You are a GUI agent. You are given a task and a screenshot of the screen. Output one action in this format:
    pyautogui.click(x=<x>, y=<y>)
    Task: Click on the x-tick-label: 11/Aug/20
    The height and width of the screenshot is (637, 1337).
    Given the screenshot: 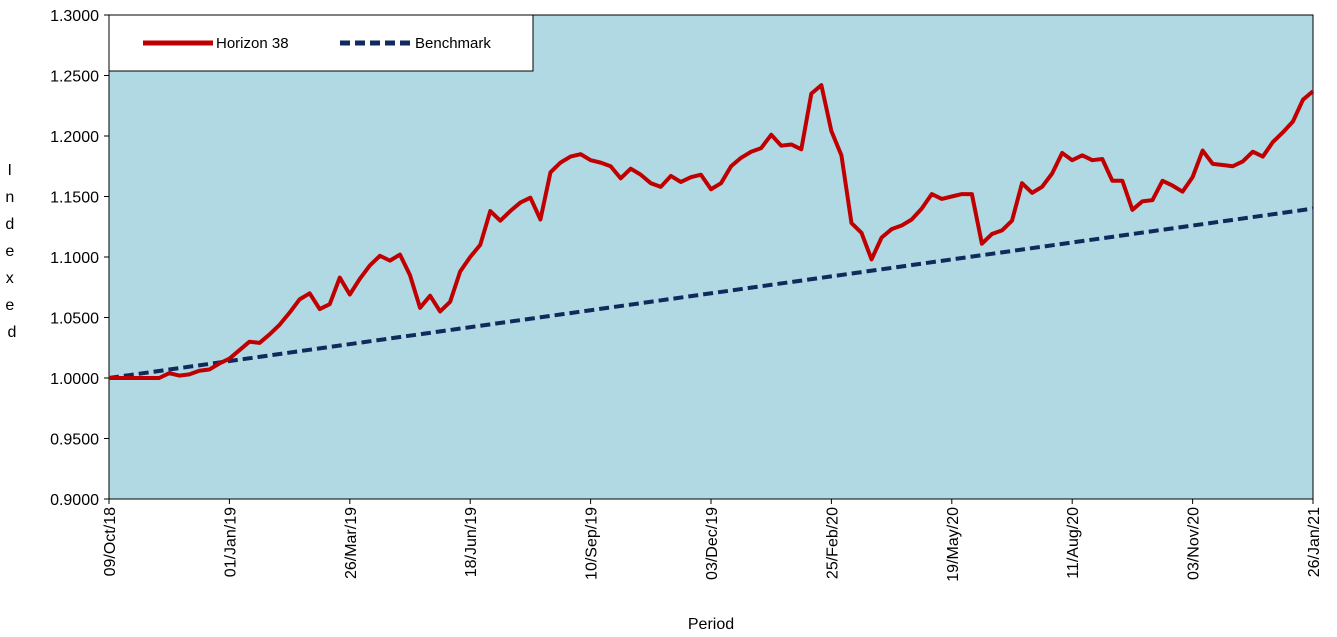 What is the action you would take?
    pyautogui.click(x=1073, y=543)
    